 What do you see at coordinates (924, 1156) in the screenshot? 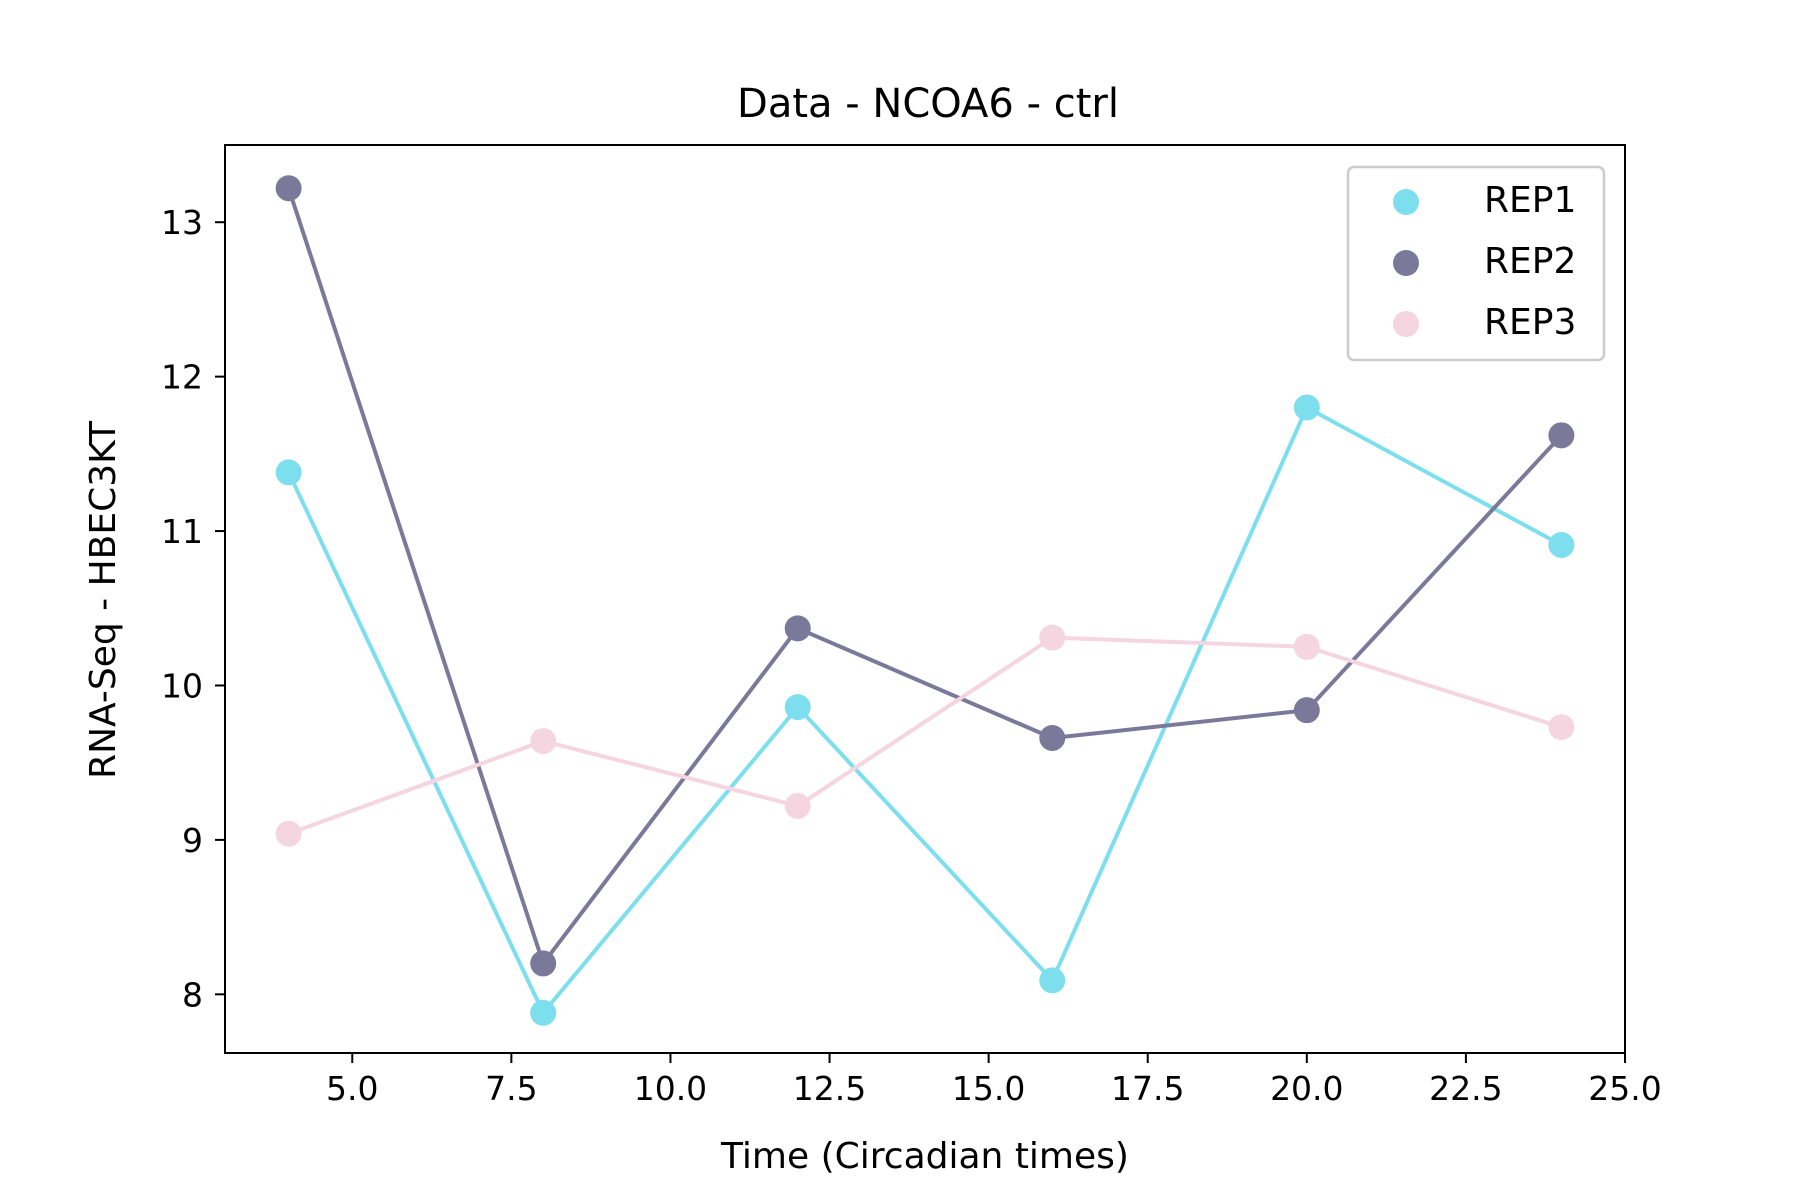
I see `x-axis-label: Time (Circadian times)` at bounding box center [924, 1156].